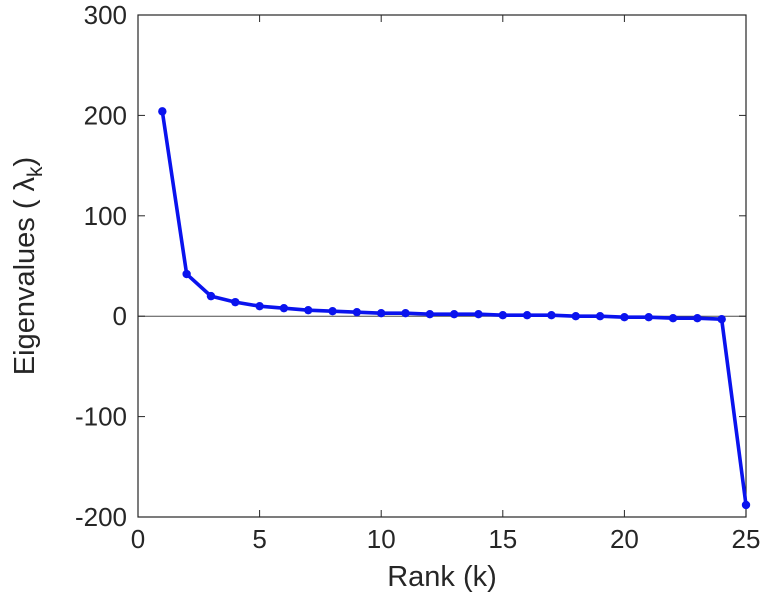 This screenshot has width=782, height=600. What do you see at coordinates (624, 539) in the screenshot?
I see `x-tick-label: 20` at bounding box center [624, 539].